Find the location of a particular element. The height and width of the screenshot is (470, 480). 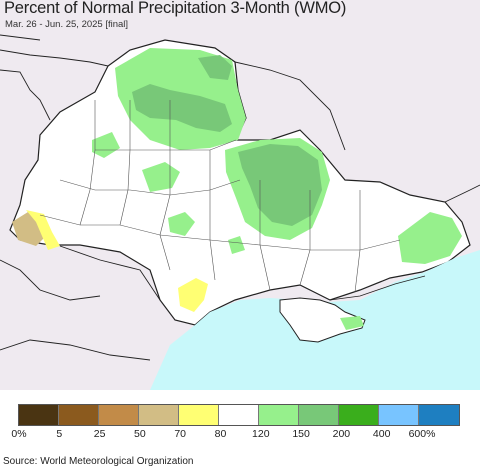

azov-coast is located at coordinates (377, 288).